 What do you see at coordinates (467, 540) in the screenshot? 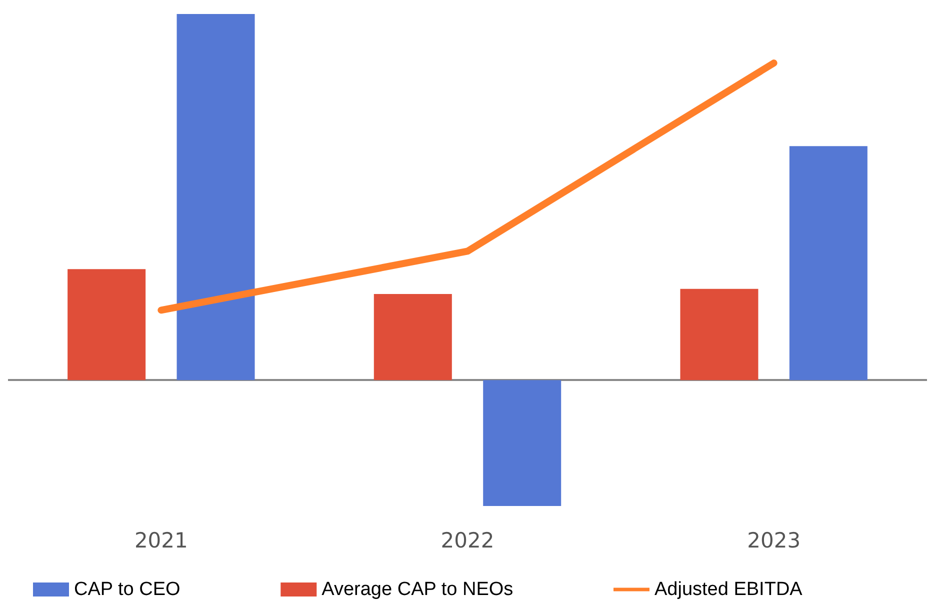
I see `x-tick-label: 2022` at bounding box center [467, 540].